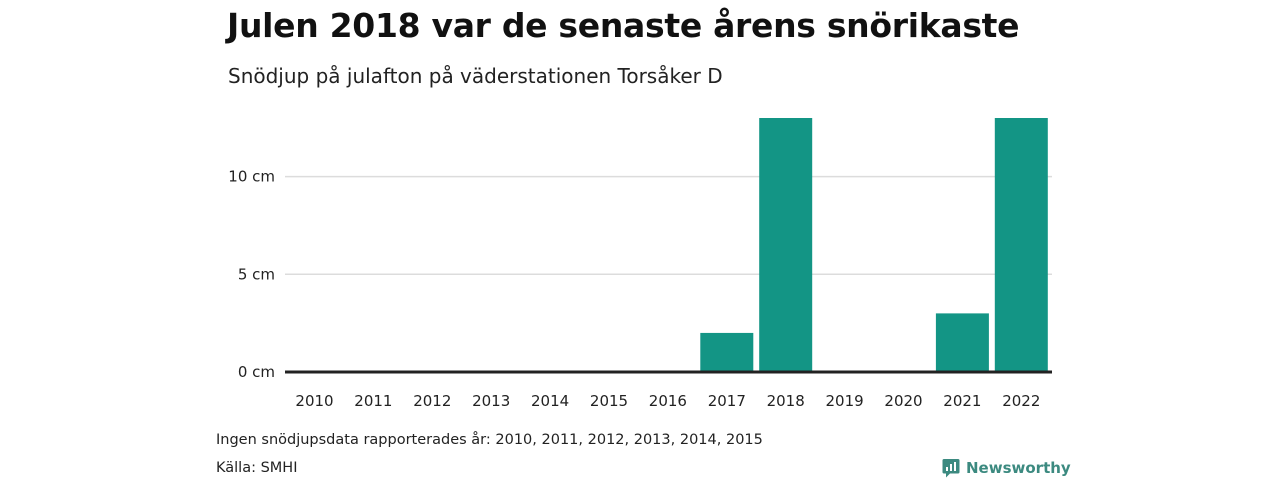  I want to click on y-axis-ticks: 0 cm 5 cm 10 cm, so click(251, 274).